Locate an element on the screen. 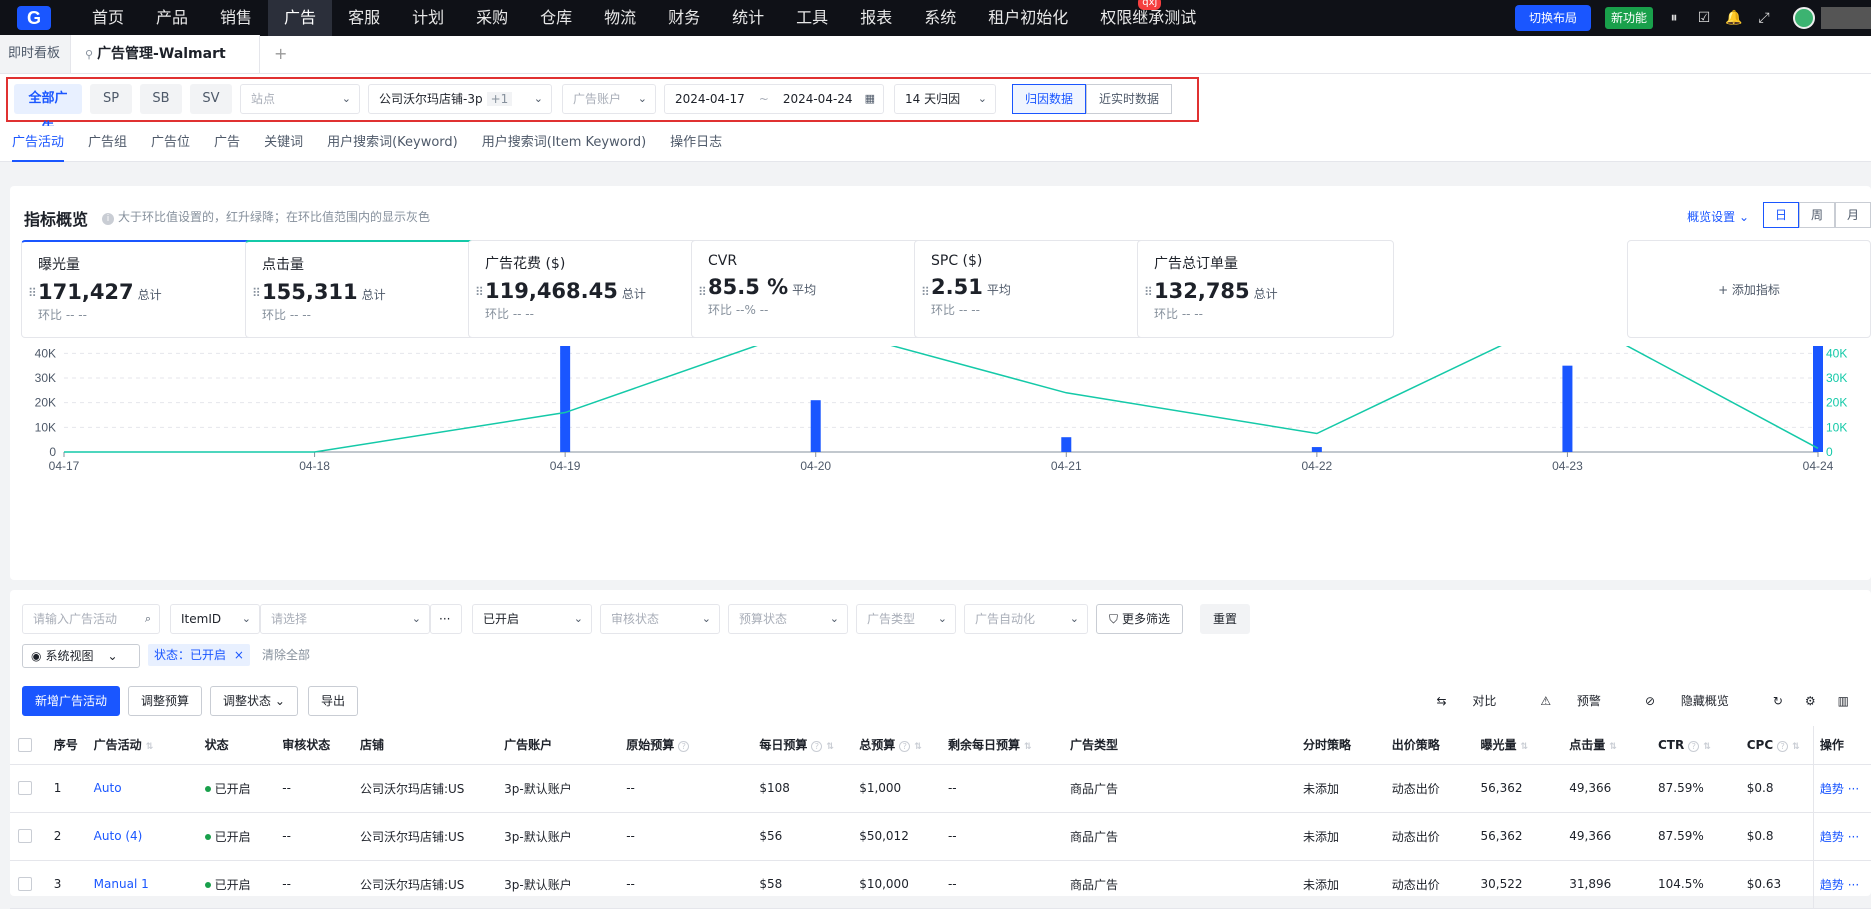 Image resolution: width=1871 pixels, height=909 pixels. subtab-3: 广告 is located at coordinates (227, 142).